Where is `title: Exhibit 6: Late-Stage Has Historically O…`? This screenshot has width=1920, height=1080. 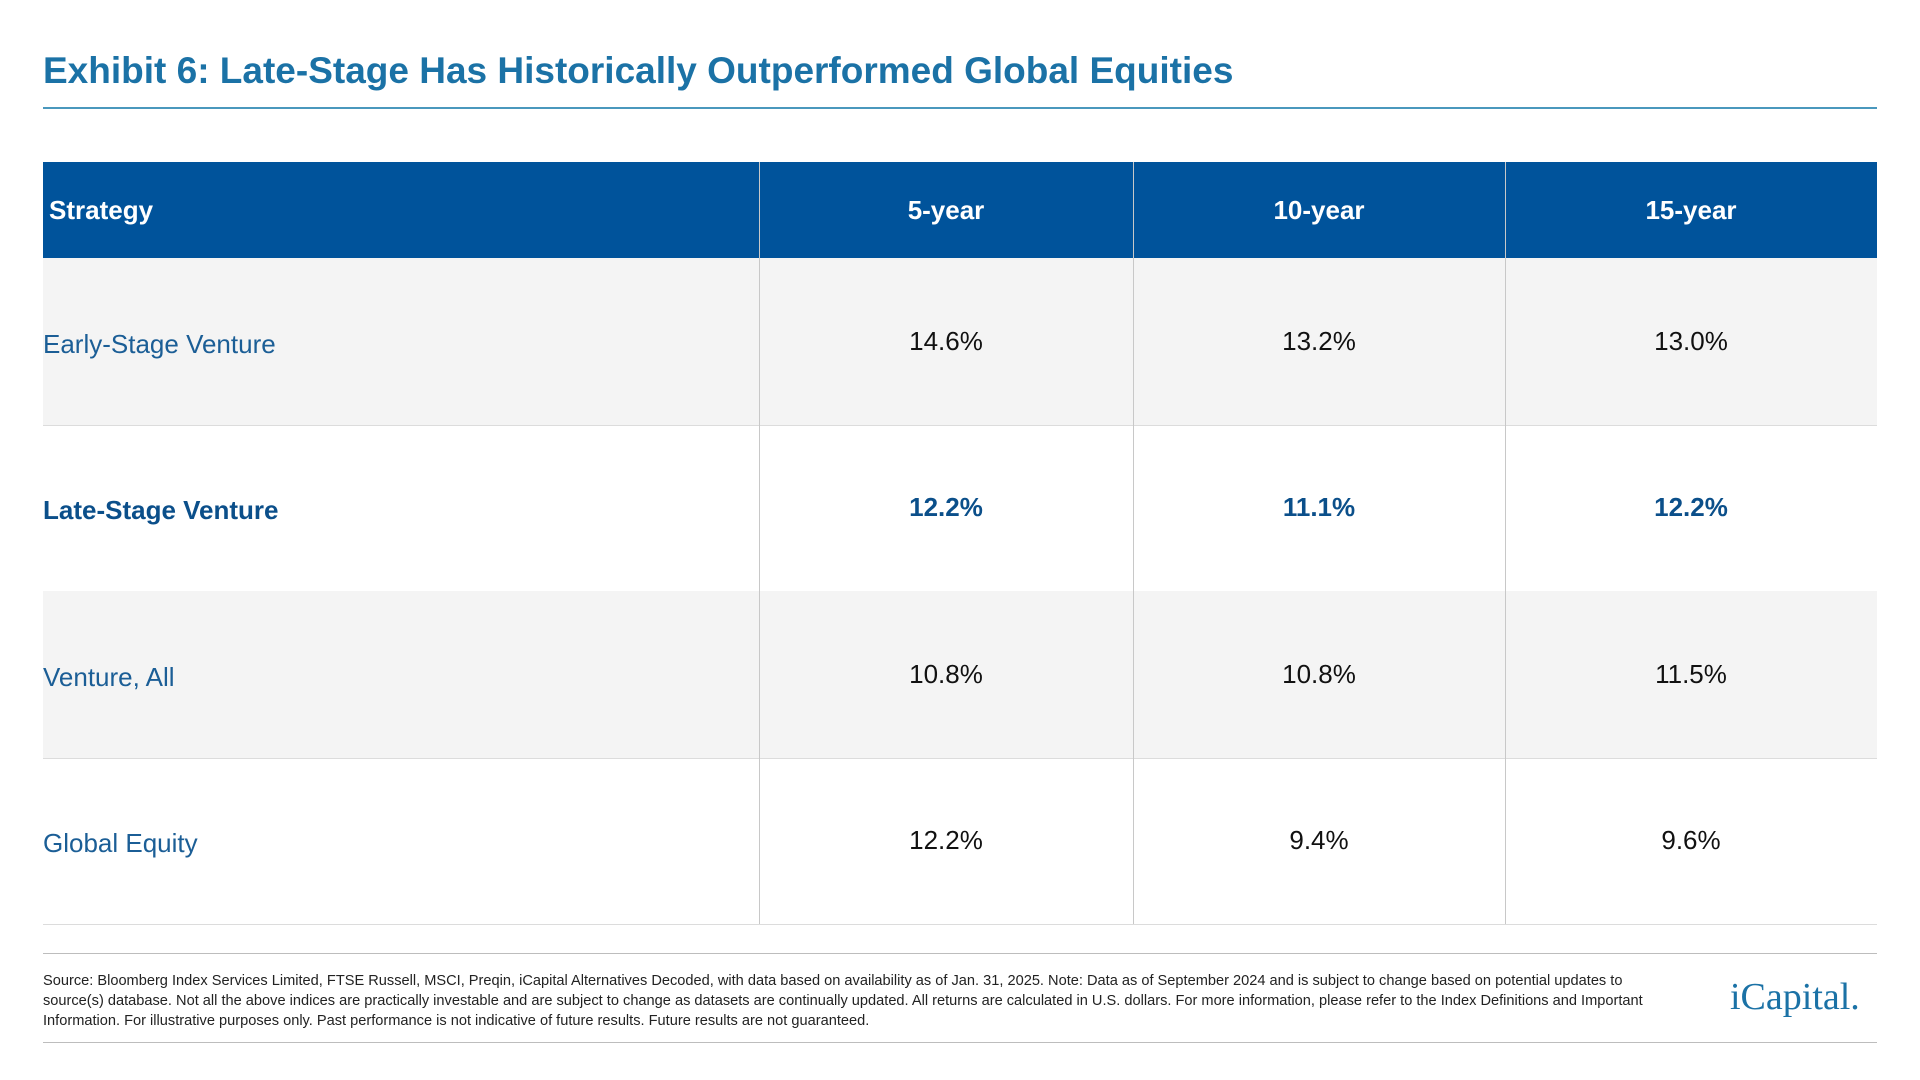 title: Exhibit 6: Late-Stage Has Historically O… is located at coordinates (638, 70).